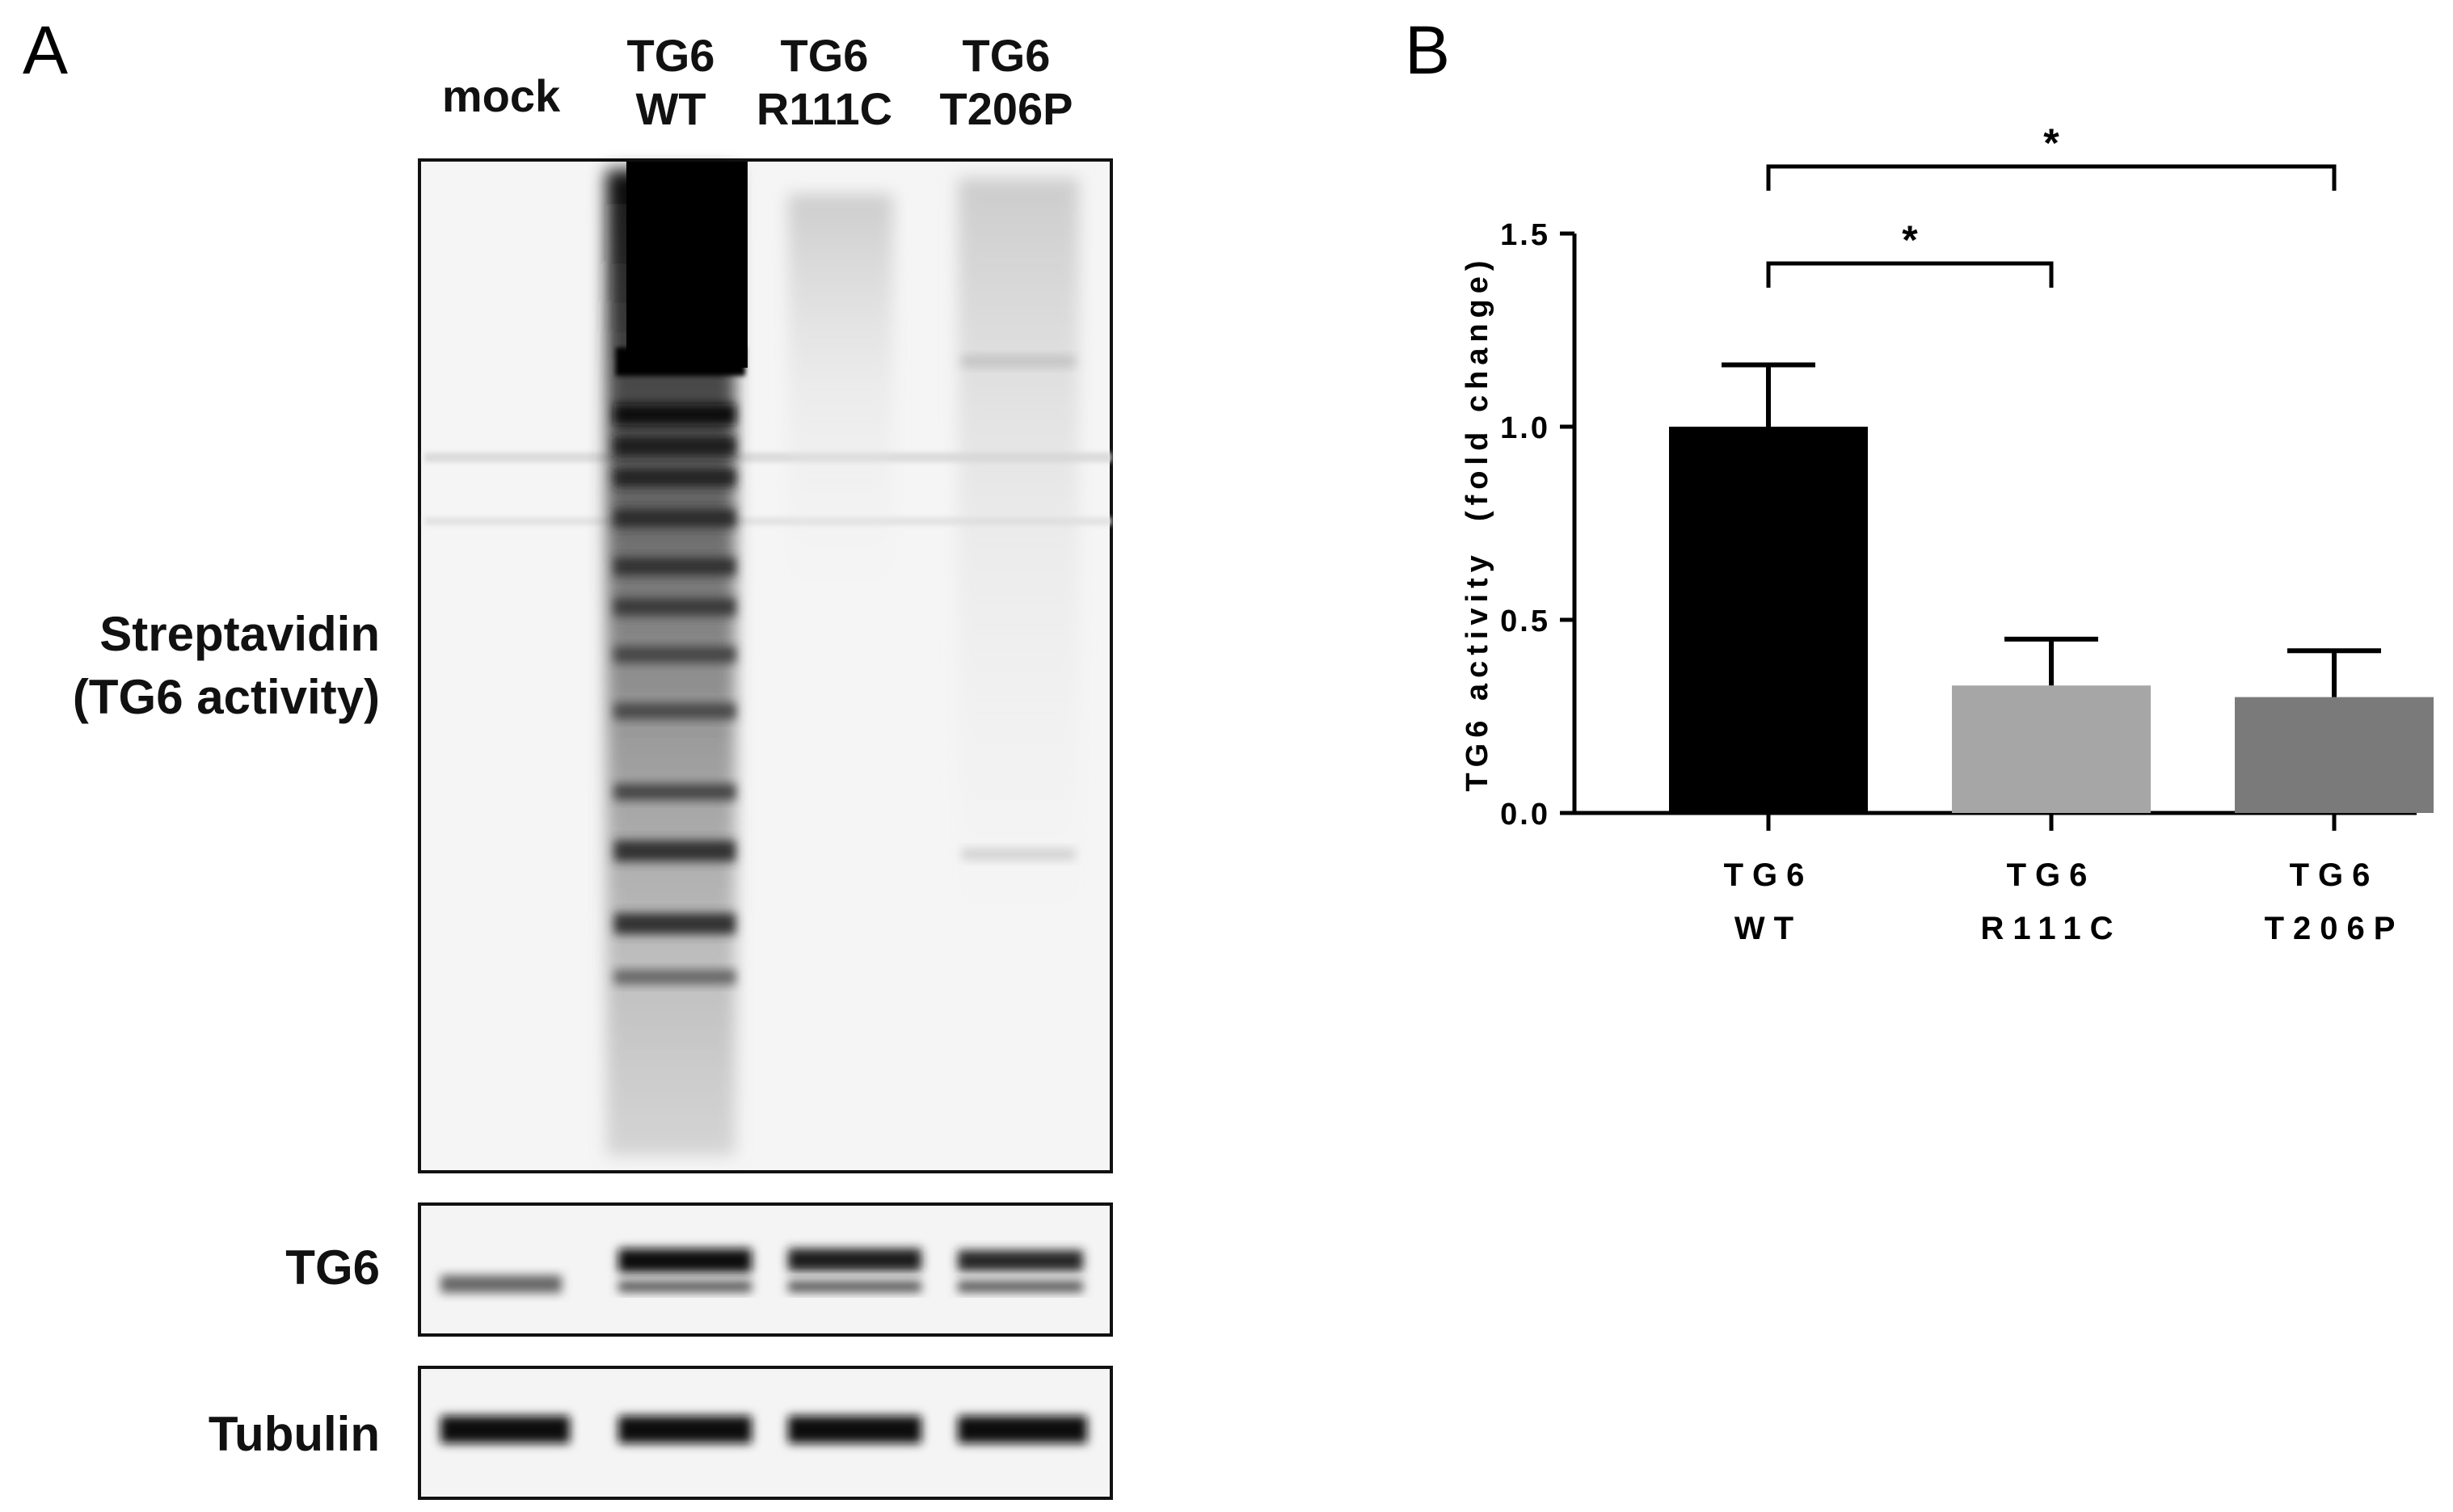  Describe the element at coordinates (1428, 50) in the screenshot. I see `panel-b-letter: B` at that location.